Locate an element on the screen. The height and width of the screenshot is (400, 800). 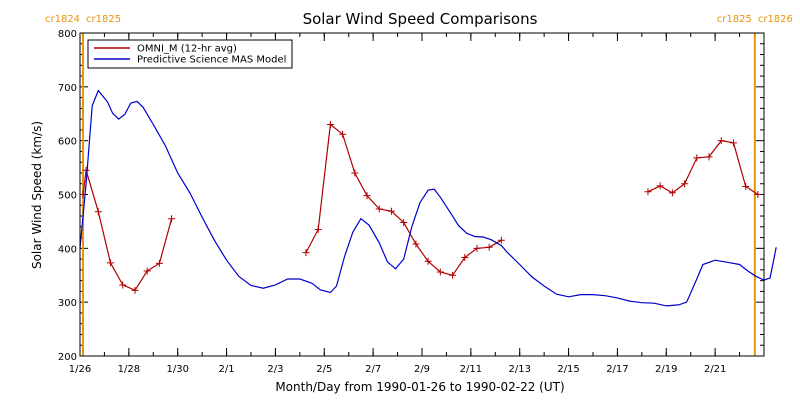
x-tick-label: 1/30 is located at coordinates (177, 369).